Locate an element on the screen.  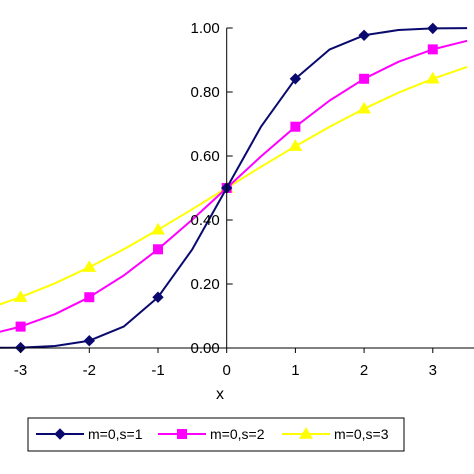
y-tick-label: 0.00 is located at coordinates (204, 348).